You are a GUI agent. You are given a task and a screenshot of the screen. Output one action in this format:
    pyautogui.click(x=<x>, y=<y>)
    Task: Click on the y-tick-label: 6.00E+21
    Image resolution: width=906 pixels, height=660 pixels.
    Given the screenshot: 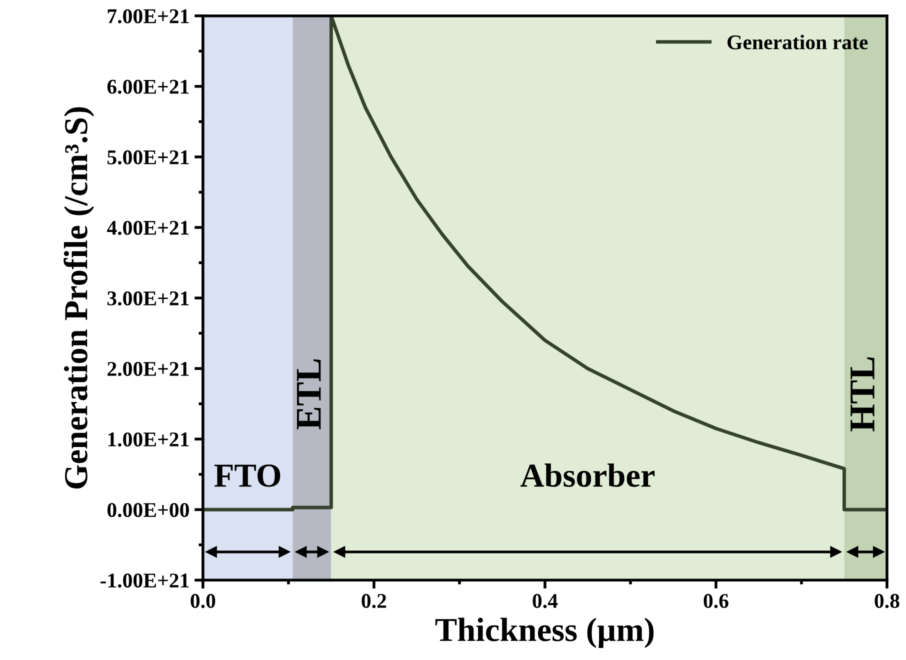 What is the action you would take?
    pyautogui.click(x=148, y=87)
    